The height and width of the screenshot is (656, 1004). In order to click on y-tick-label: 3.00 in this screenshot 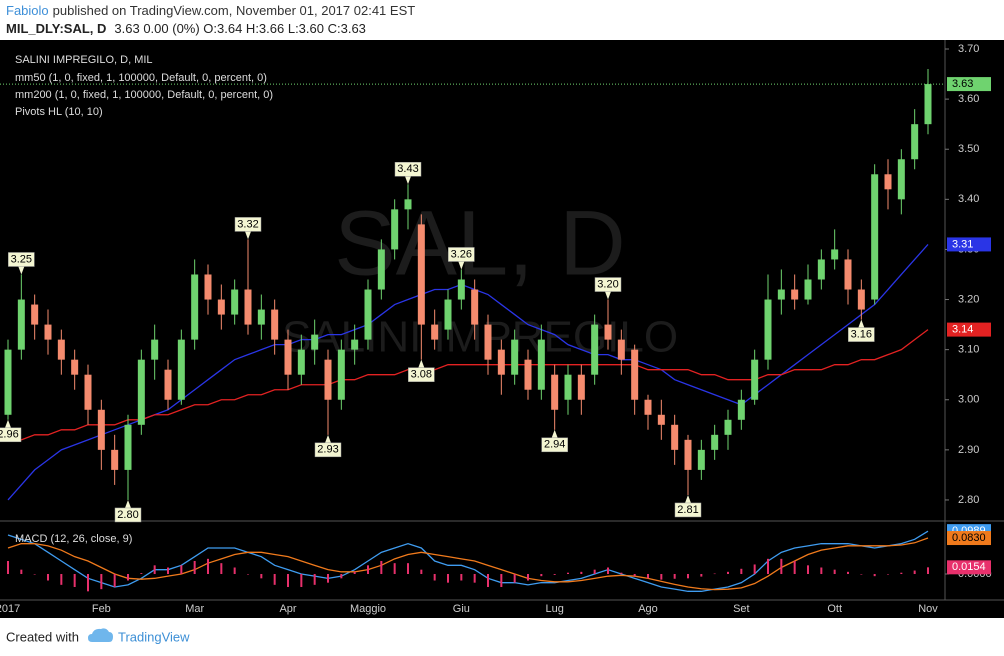, I will do `click(968, 400)`.